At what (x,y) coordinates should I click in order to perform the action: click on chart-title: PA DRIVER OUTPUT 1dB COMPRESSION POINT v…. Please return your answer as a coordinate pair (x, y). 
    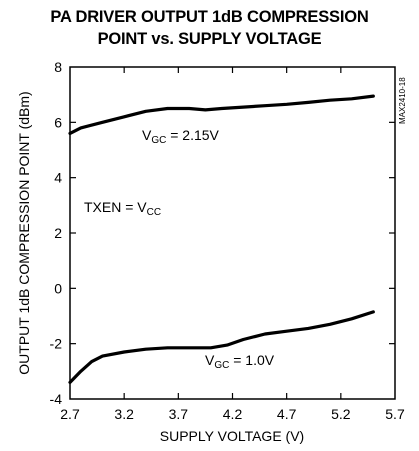
    Looking at the image, I should click on (209, 28).